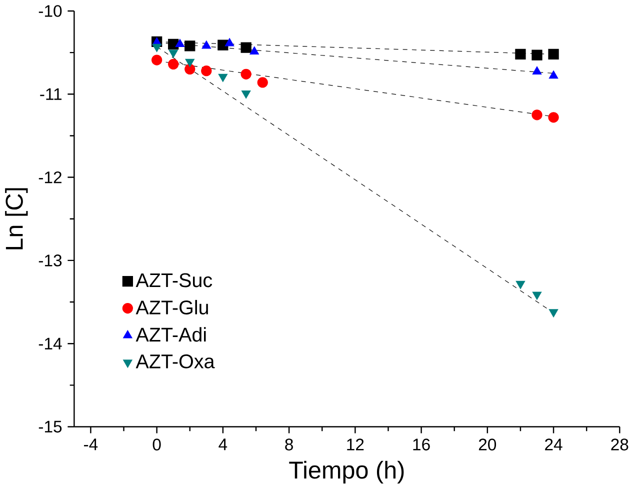  Describe the element at coordinates (223, 444) in the screenshot. I see `x-tick-label: 4` at that location.